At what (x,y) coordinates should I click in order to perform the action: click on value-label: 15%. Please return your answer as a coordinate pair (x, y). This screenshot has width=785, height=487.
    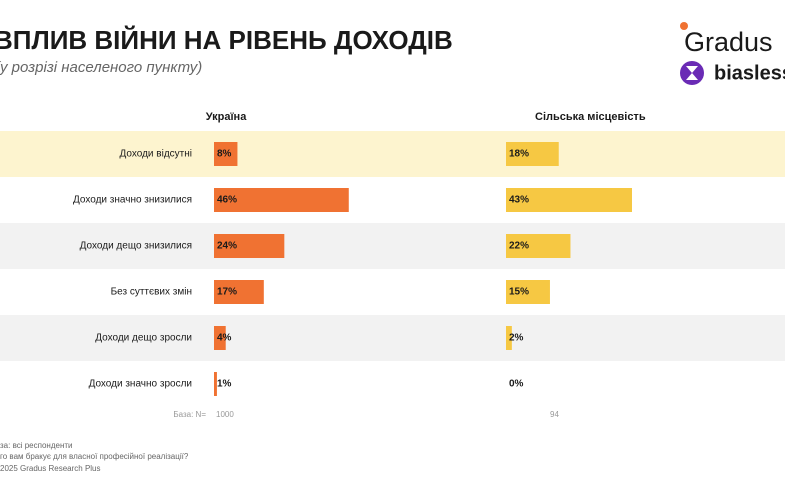
    Looking at the image, I should click on (519, 292).